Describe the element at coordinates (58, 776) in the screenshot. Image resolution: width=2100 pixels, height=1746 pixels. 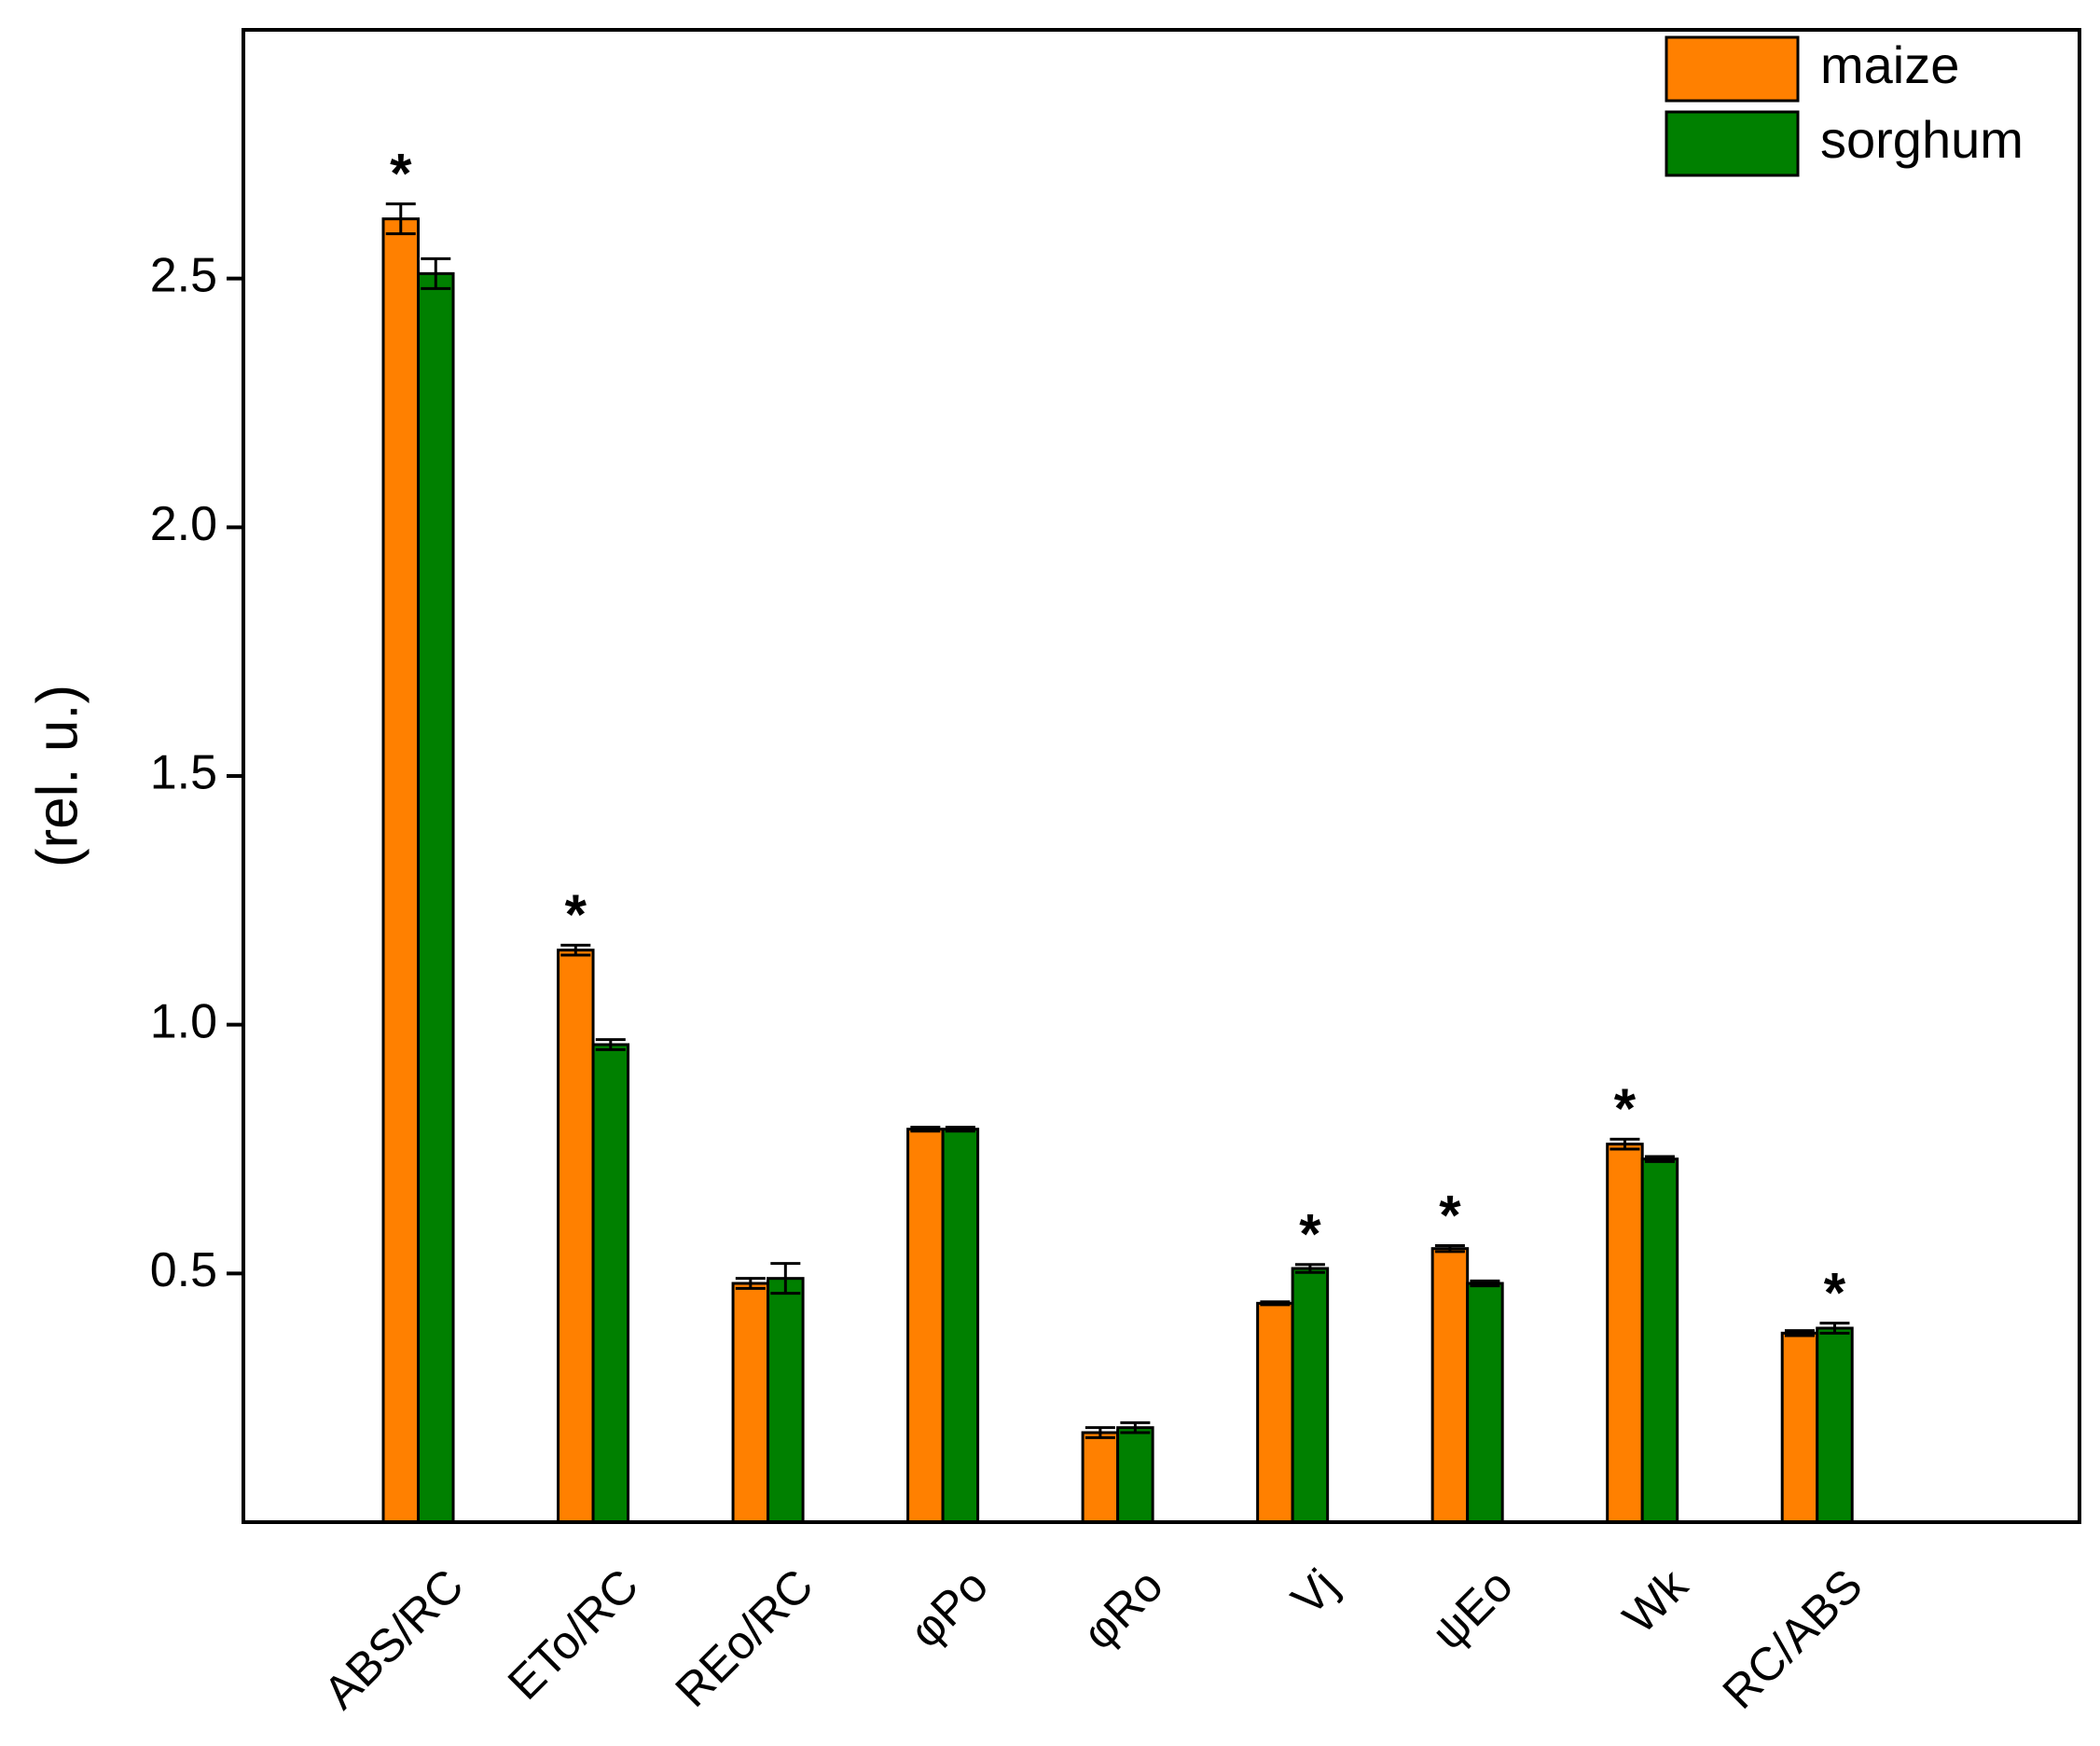
I see `y-axis-label: (rel. u.)` at that location.